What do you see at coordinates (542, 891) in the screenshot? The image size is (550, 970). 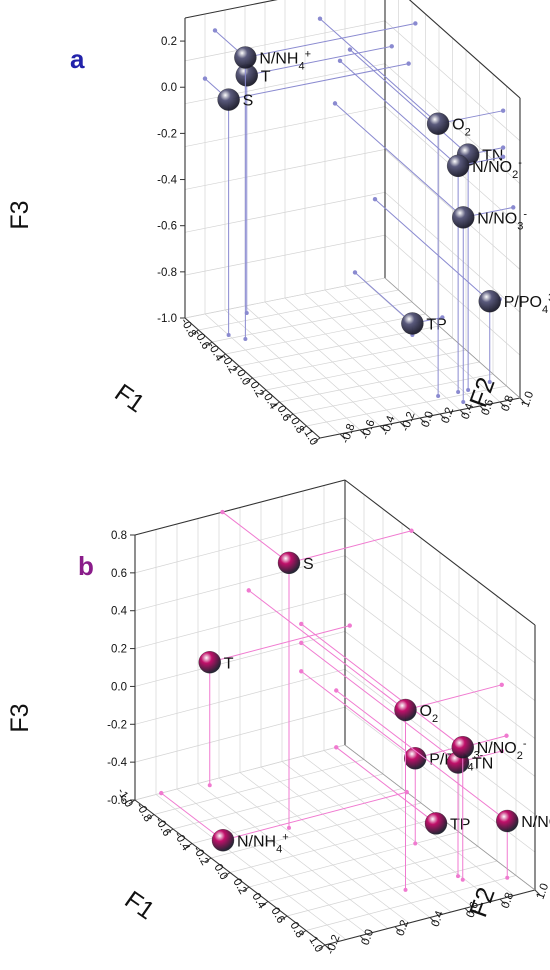 I see `y-tick-label: 1.0` at bounding box center [542, 891].